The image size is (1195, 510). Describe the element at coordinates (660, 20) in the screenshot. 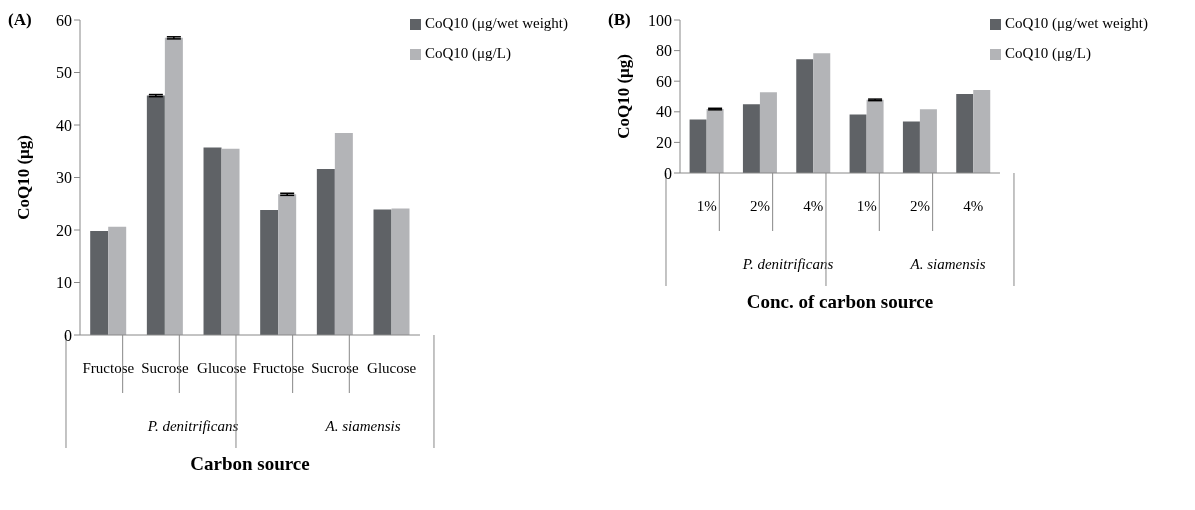

I see `y-tick-label: 100` at that location.